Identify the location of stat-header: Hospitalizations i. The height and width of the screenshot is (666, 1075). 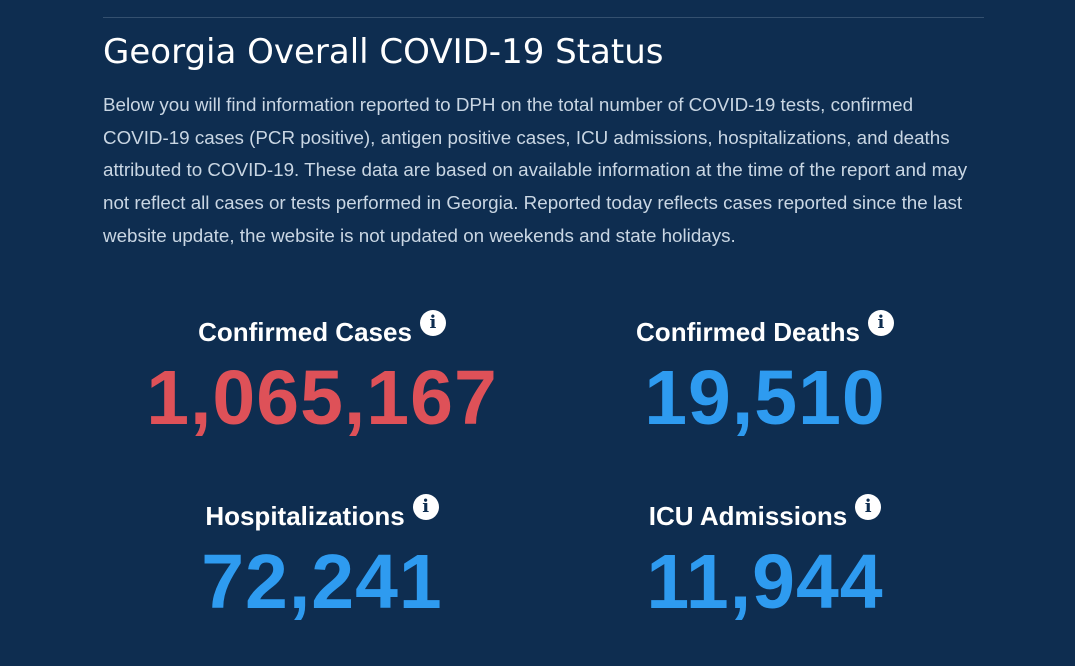
(322, 516).